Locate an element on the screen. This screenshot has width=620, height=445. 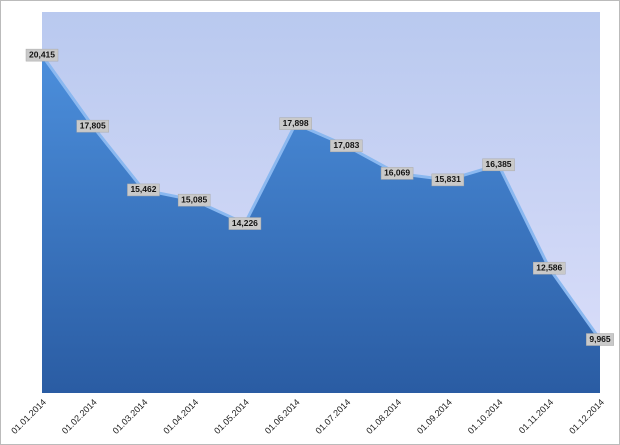
data-label: 9,965 is located at coordinates (600, 339).